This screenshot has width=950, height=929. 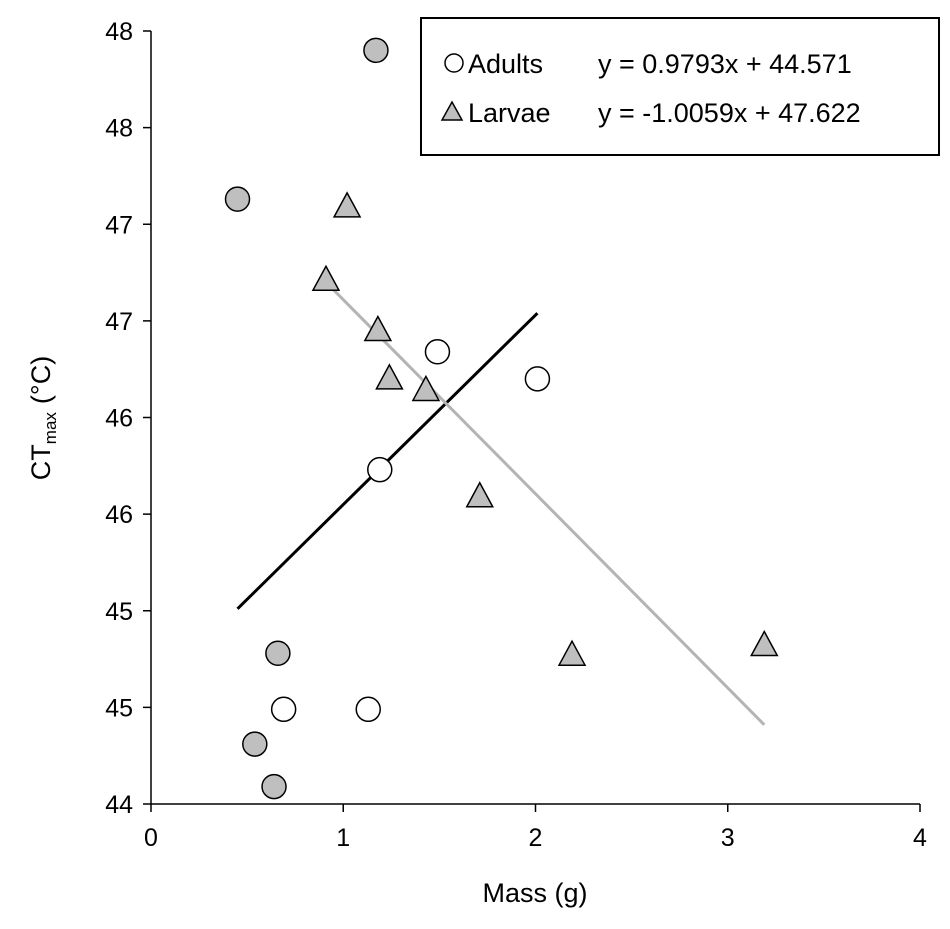 I want to click on x-tick-label: 3, so click(x=728, y=838).